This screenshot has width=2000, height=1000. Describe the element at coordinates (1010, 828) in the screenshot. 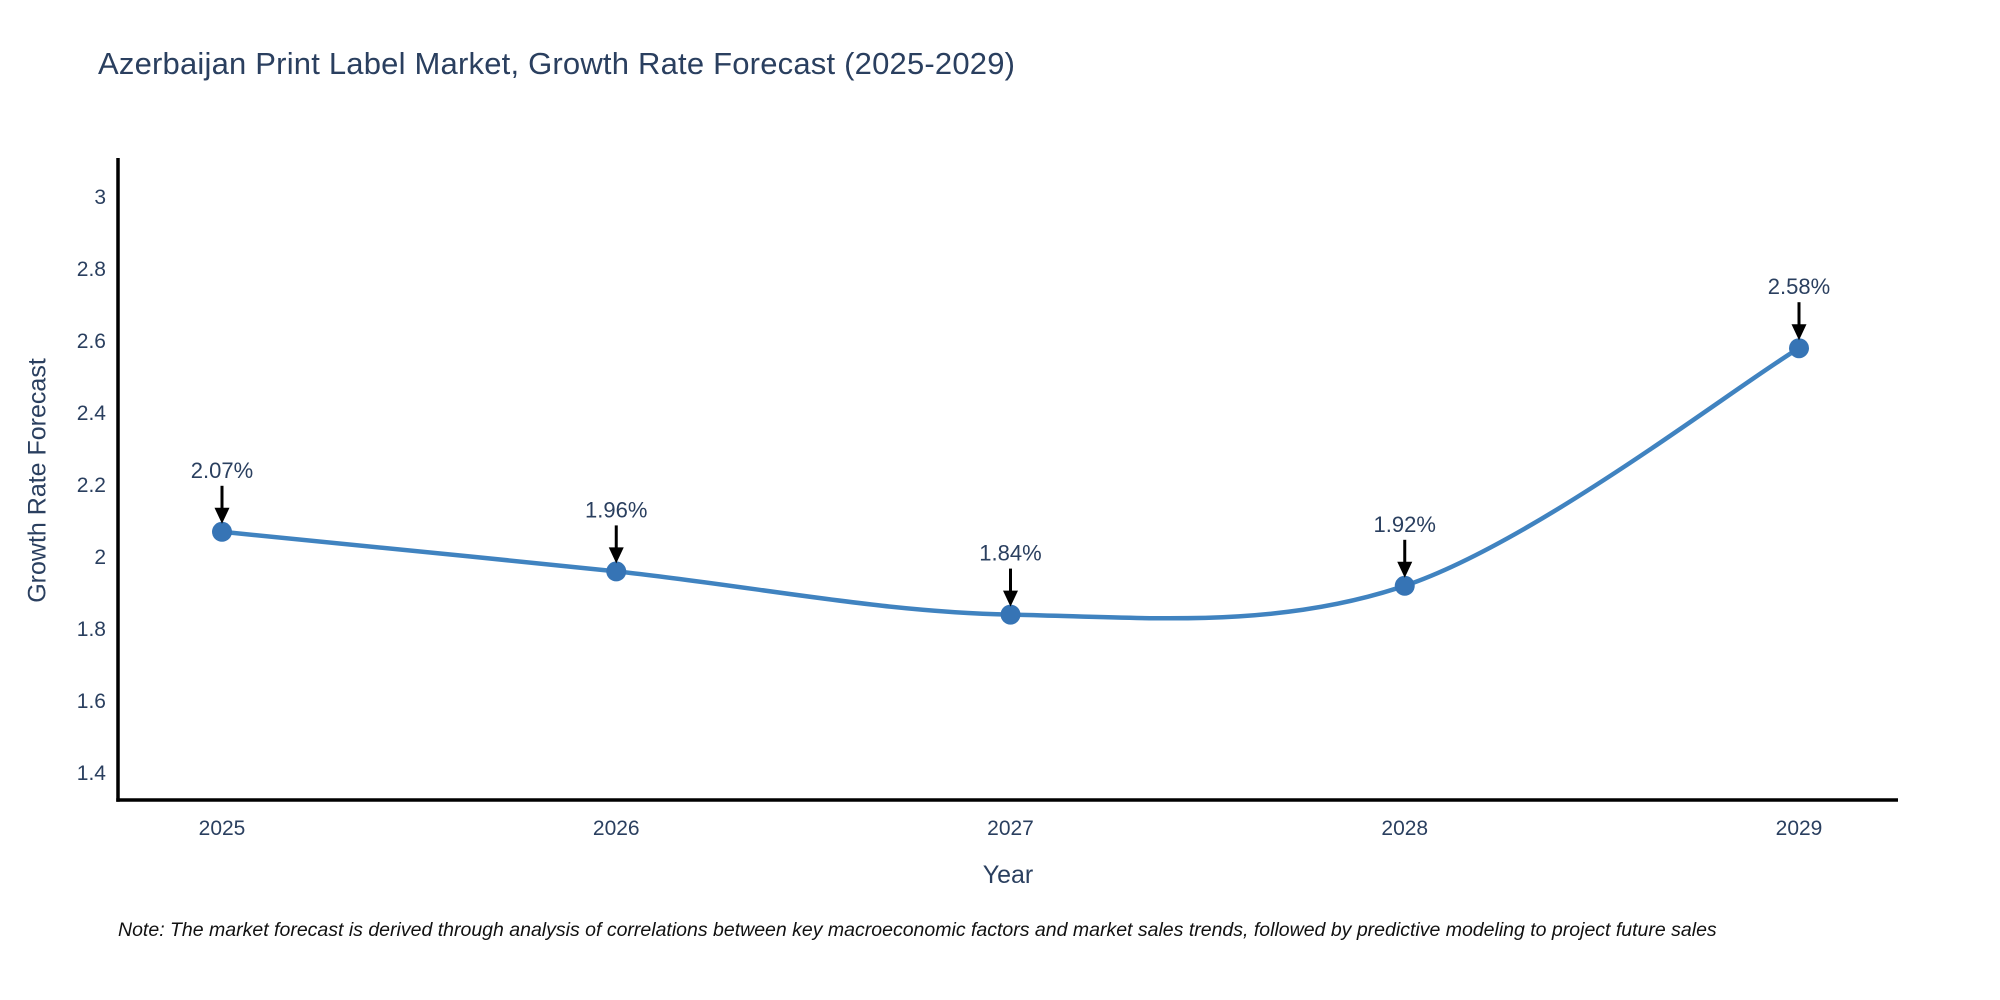

I see `x-tick-label: 2027` at that location.